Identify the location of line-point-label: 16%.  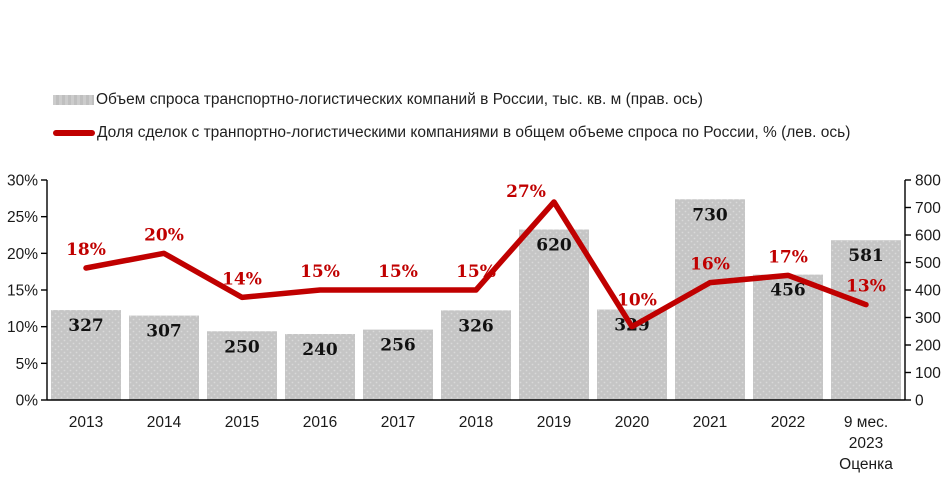
(710, 265).